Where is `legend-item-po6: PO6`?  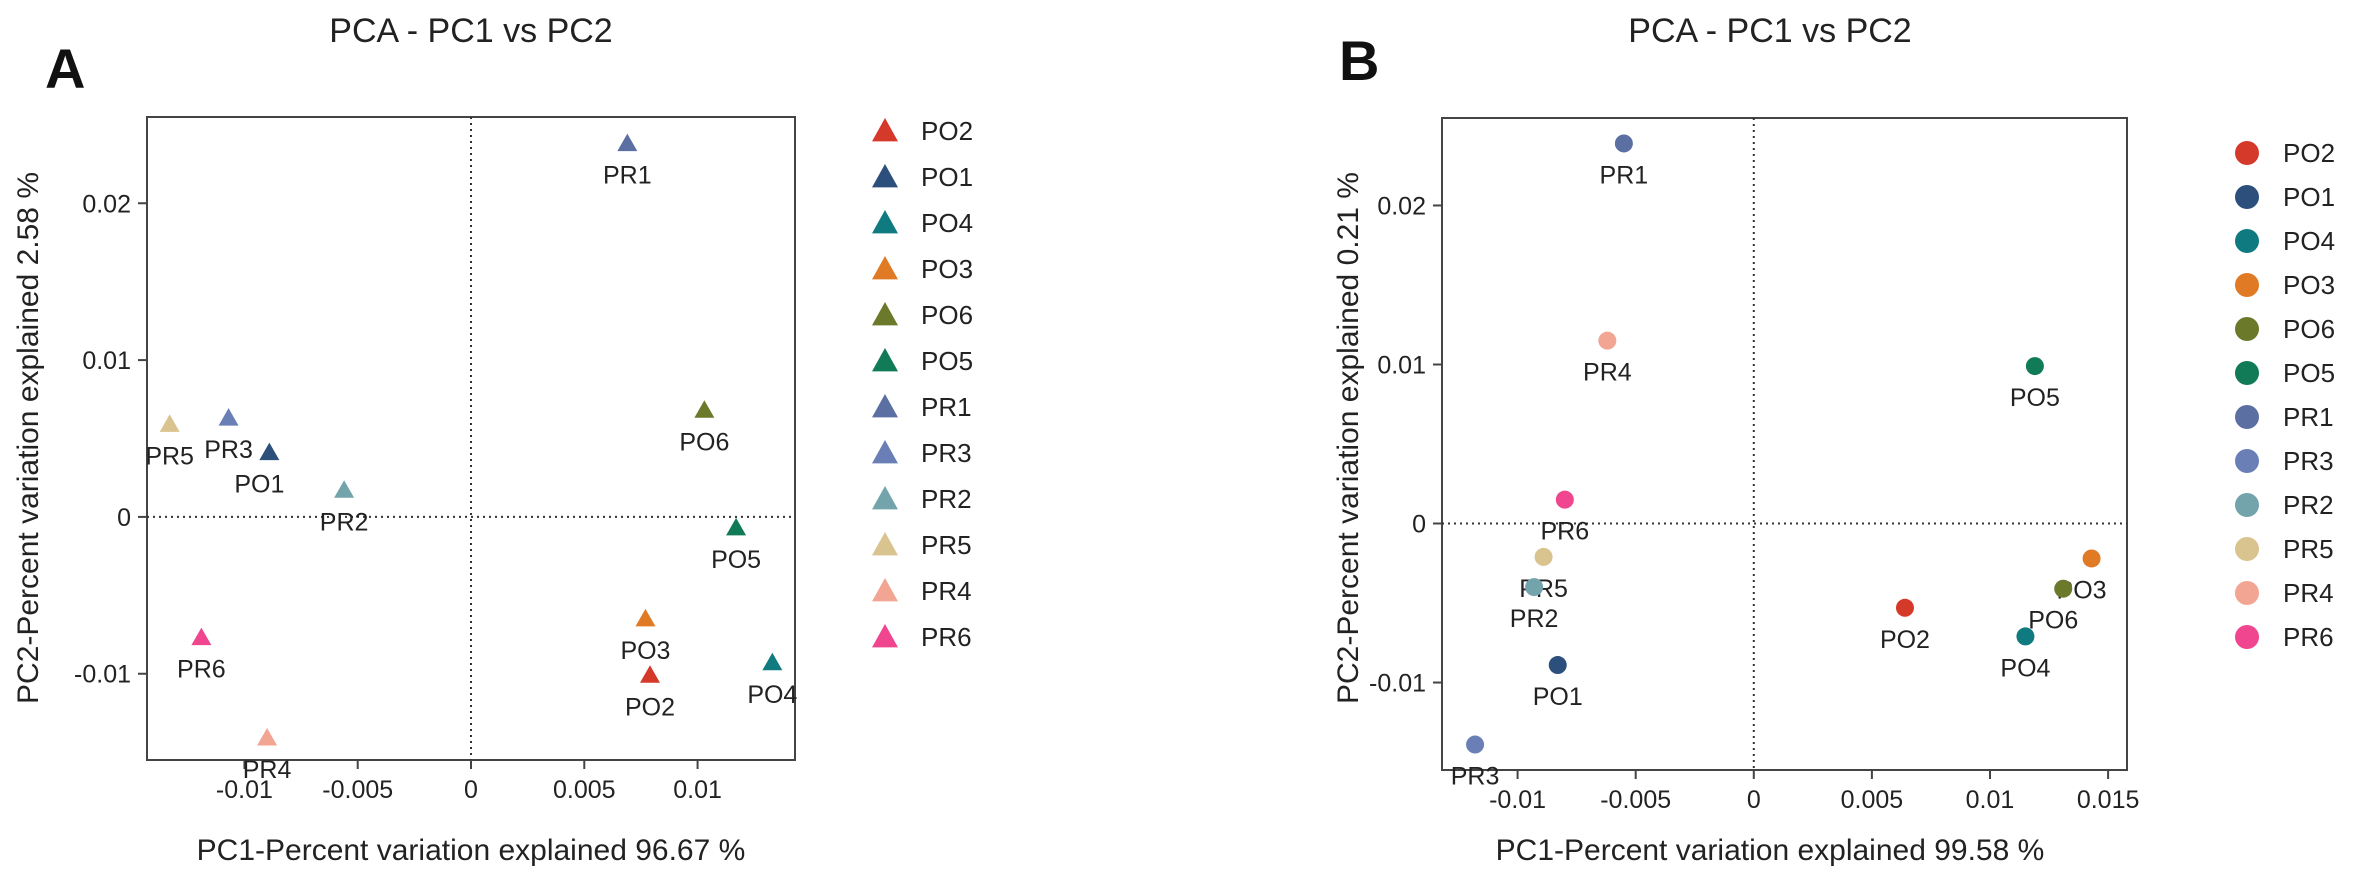 legend-item-po6: PO6 is located at coordinates (922, 315).